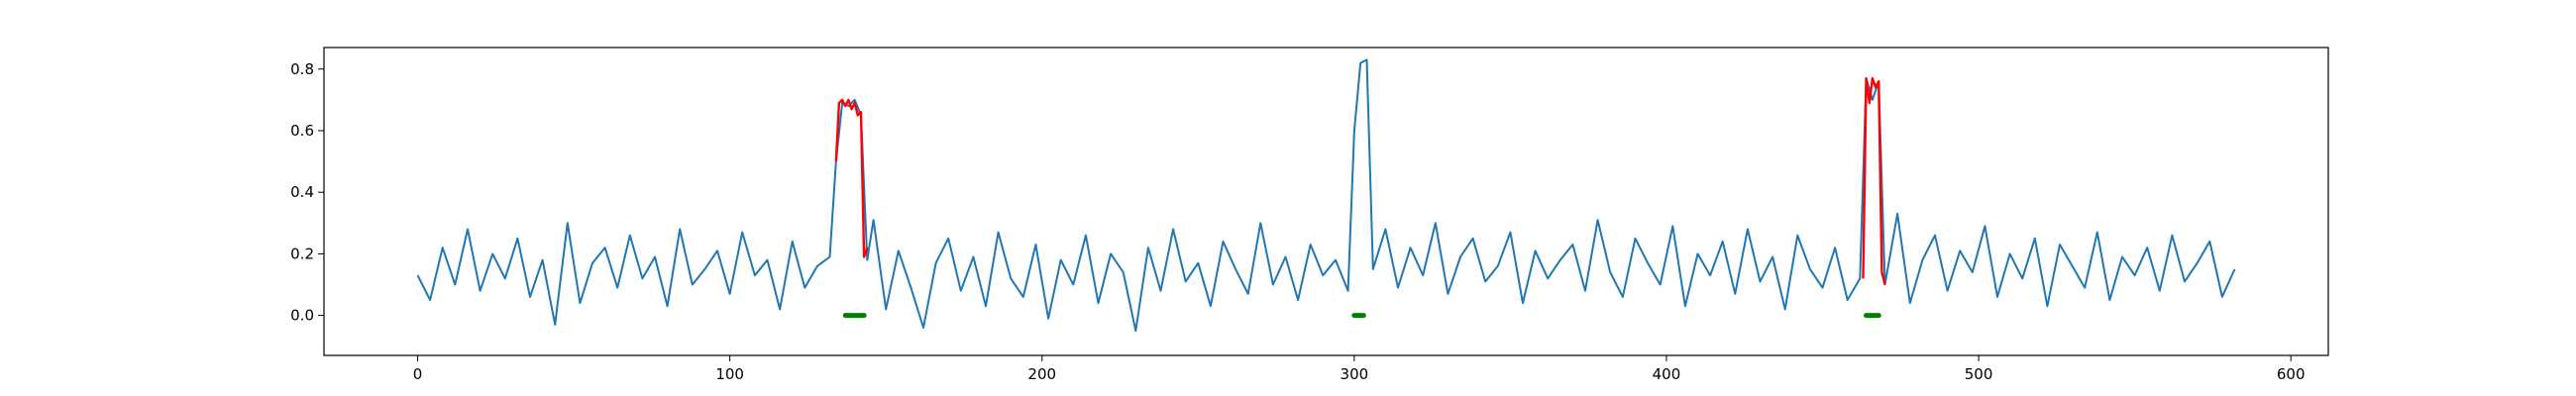  I want to click on x-tick-label: 0, so click(418, 374).